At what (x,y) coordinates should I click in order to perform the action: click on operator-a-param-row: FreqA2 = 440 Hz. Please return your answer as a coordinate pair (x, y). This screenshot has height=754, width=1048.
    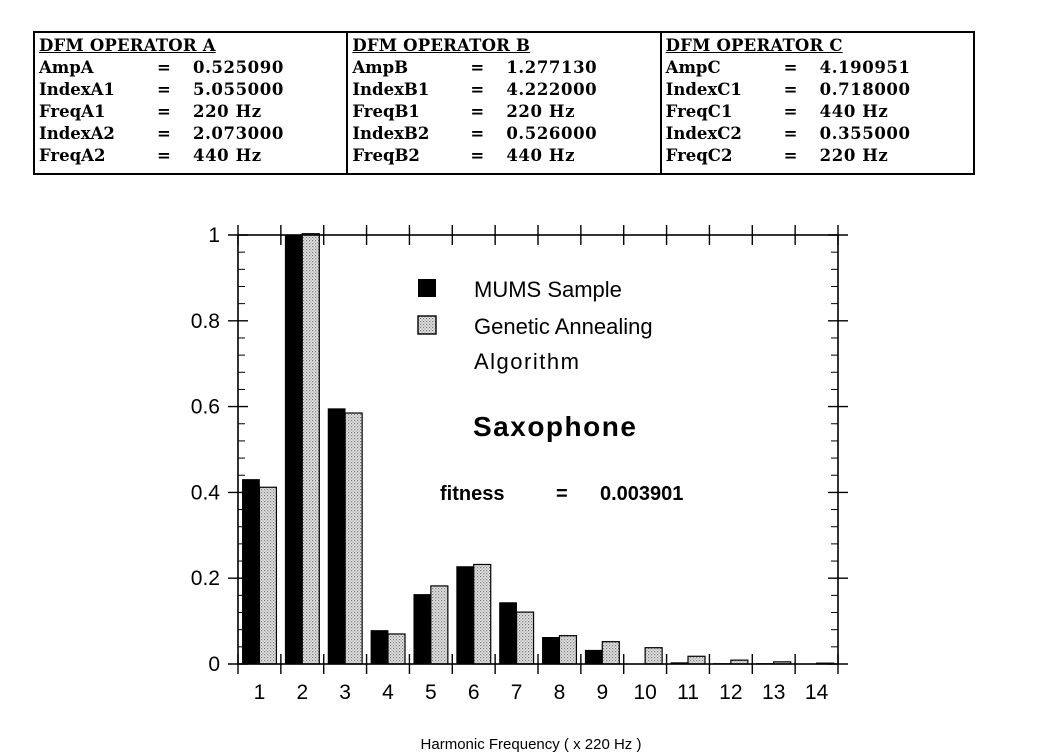
    Looking at the image, I should click on (192, 156).